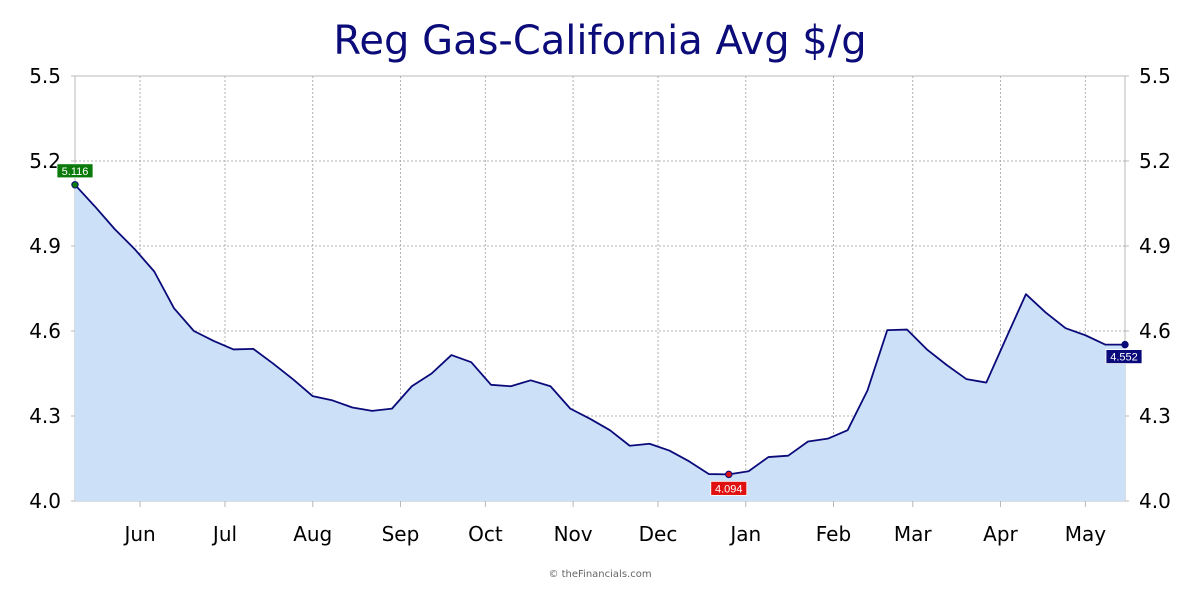 Image resolution: width=1200 pixels, height=600 pixels. Describe the element at coordinates (744, 534) in the screenshot. I see `x-tick-label: Jan` at that location.